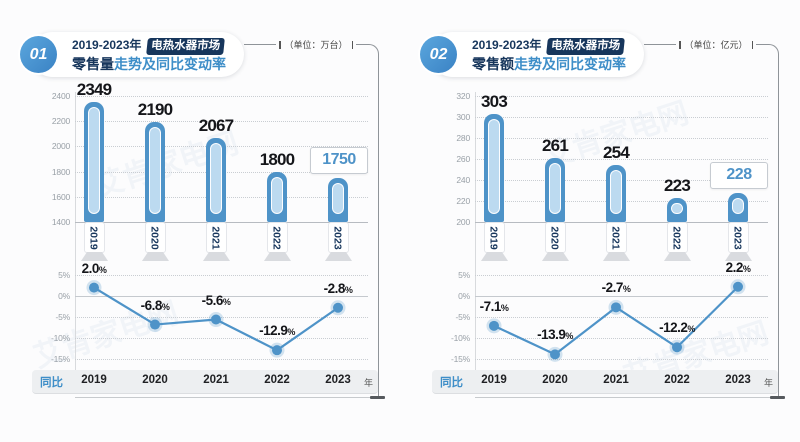 The width and height of the screenshot is (800, 442). What do you see at coordinates (555, 237) in the screenshot?
I see `year-pedestal: 2020` at bounding box center [555, 237].